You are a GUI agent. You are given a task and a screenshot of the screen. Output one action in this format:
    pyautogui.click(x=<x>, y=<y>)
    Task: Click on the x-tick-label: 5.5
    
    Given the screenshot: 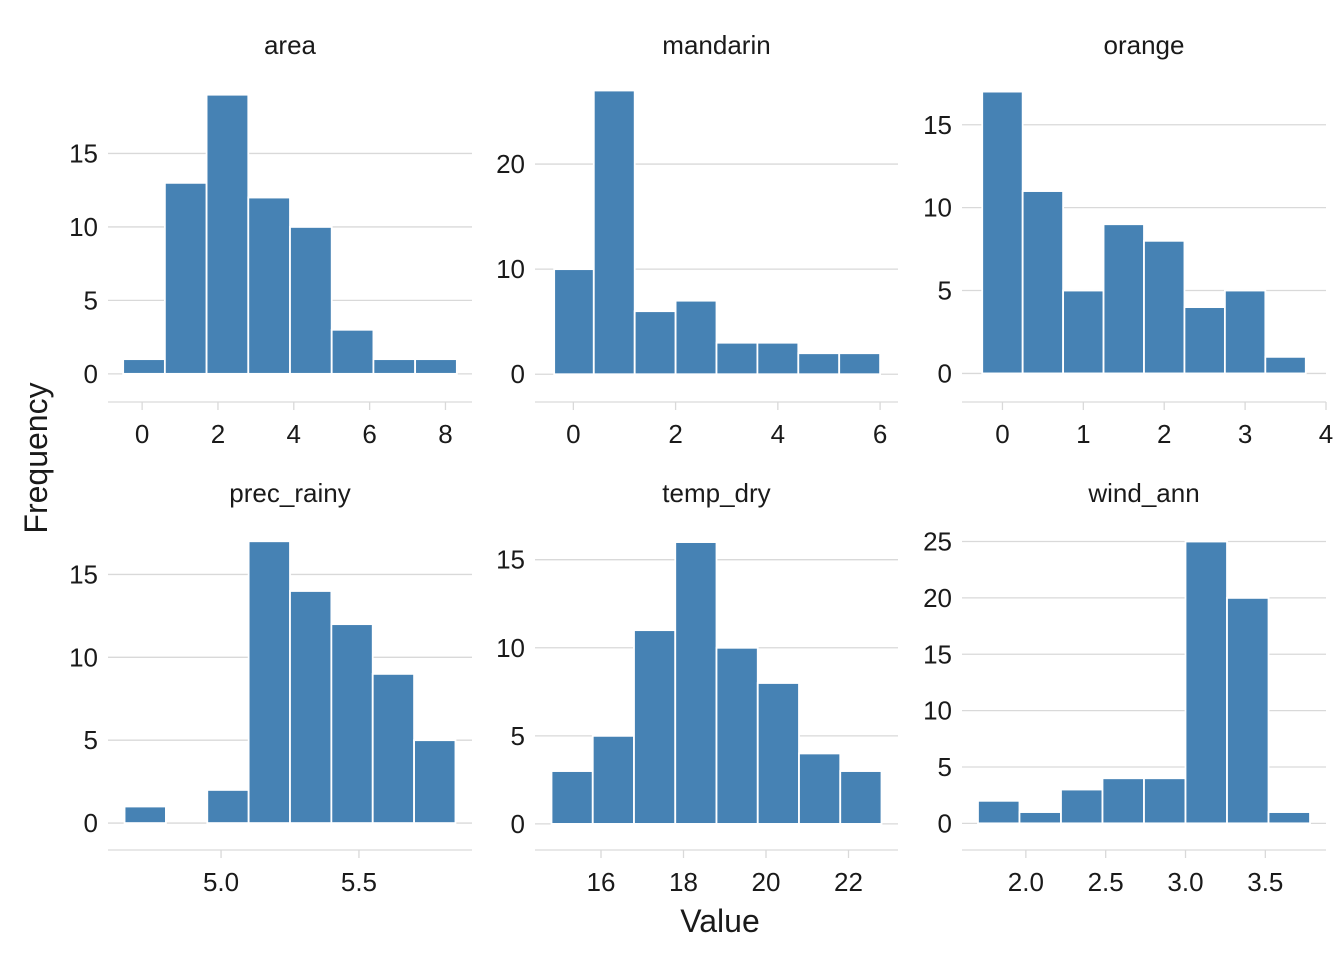 What is the action you would take?
    pyautogui.click(x=359, y=882)
    